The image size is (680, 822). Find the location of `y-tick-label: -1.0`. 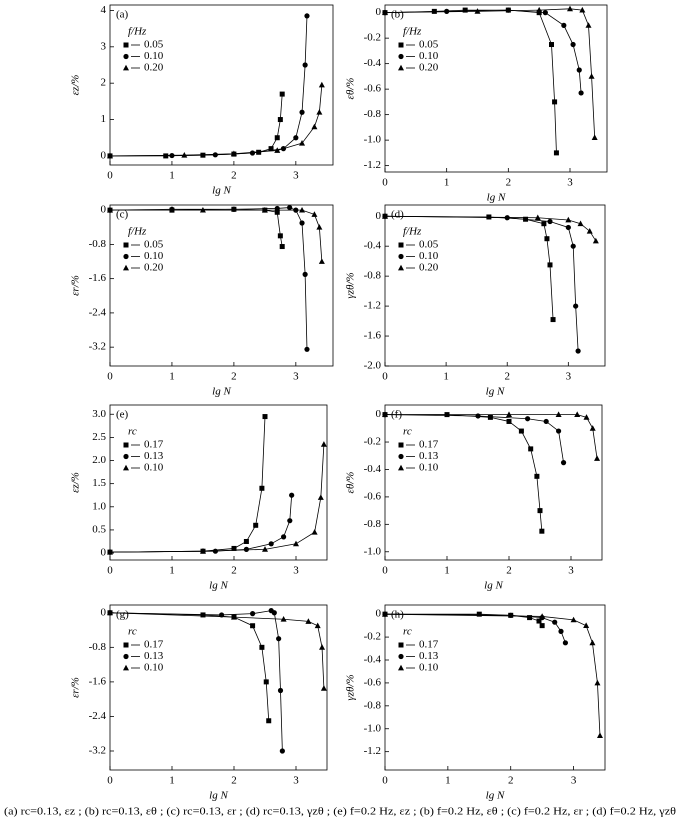

y-tick-label: -1.0 is located at coordinates (373, 551).